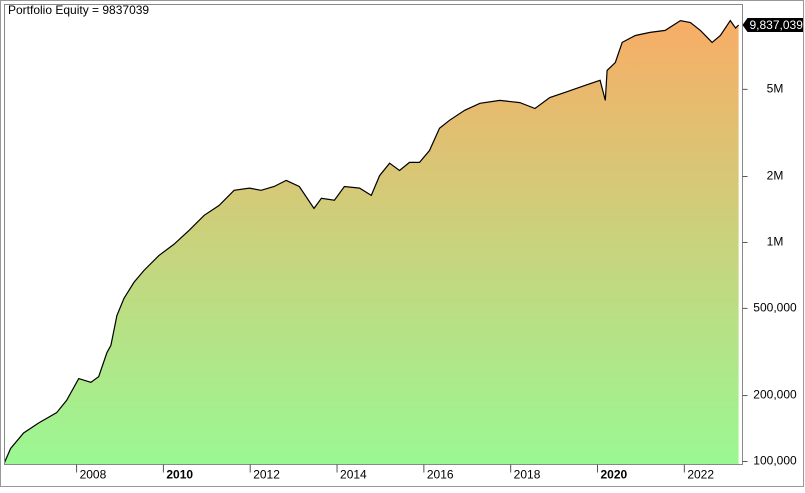 The width and height of the screenshot is (805, 493). What do you see at coordinates (179, 475) in the screenshot?
I see `x-tick-label: 2010` at bounding box center [179, 475].